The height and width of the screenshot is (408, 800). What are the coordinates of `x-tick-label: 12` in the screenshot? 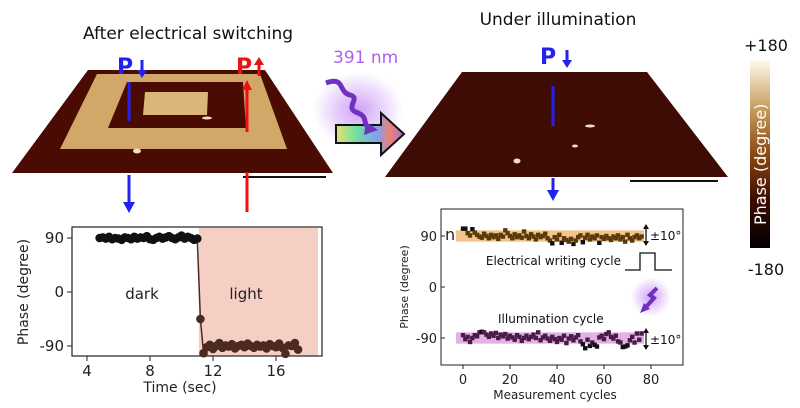 It's located at (212, 371).